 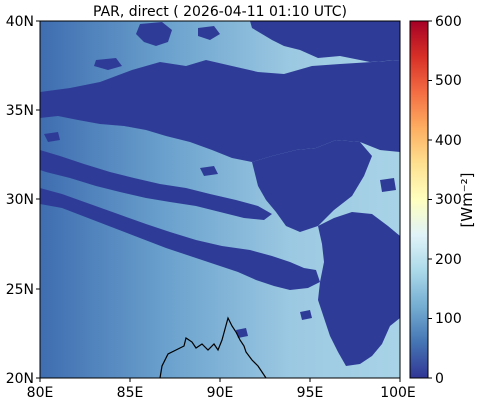 I want to click on x-axis: 80E 85E 90E 95E 100E, so click(x=221, y=389).